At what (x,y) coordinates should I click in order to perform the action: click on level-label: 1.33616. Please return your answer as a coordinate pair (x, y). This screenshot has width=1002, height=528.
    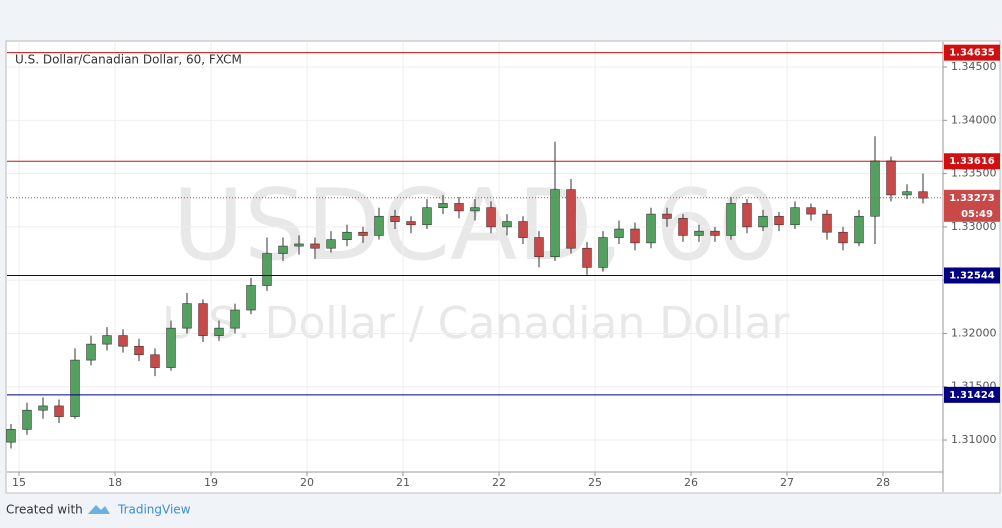
    Looking at the image, I should click on (972, 161).